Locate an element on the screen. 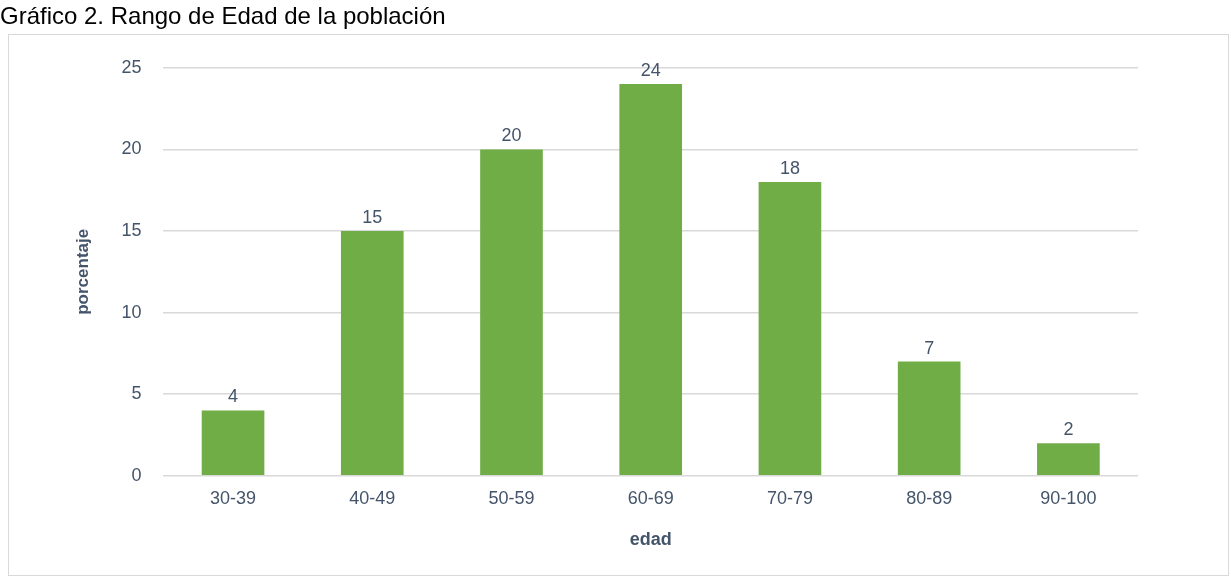 This screenshot has height=578, width=1231. data-label: 15 is located at coordinates (372, 216).